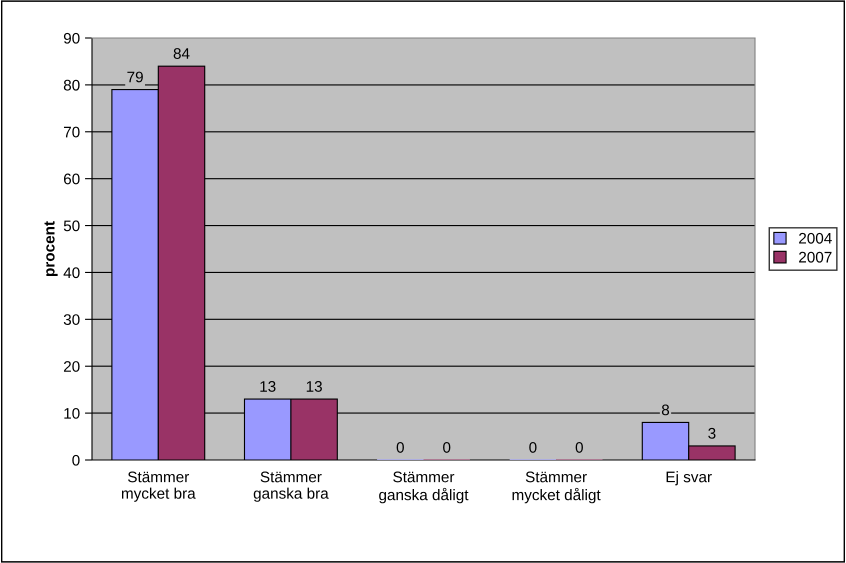 The width and height of the screenshot is (846, 563). What do you see at coordinates (72, 366) in the screenshot?
I see `y-tick-label: 20` at bounding box center [72, 366].